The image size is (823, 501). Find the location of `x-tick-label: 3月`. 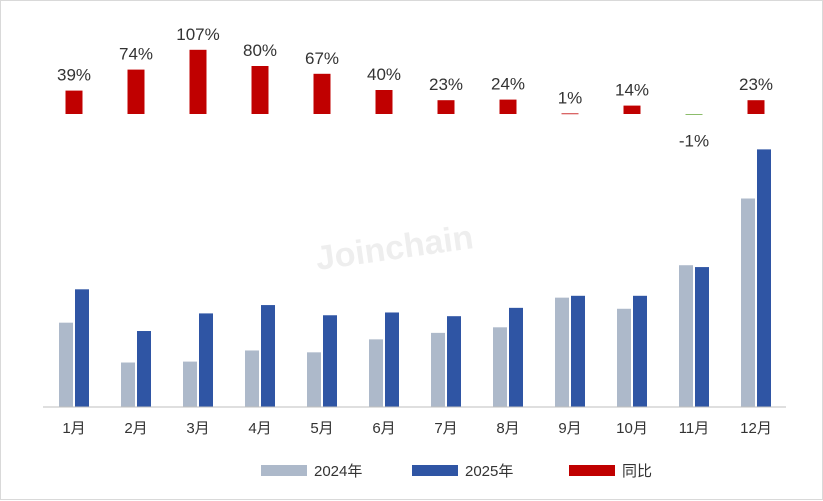

x-tick-label: 3月 is located at coordinates (197, 428).